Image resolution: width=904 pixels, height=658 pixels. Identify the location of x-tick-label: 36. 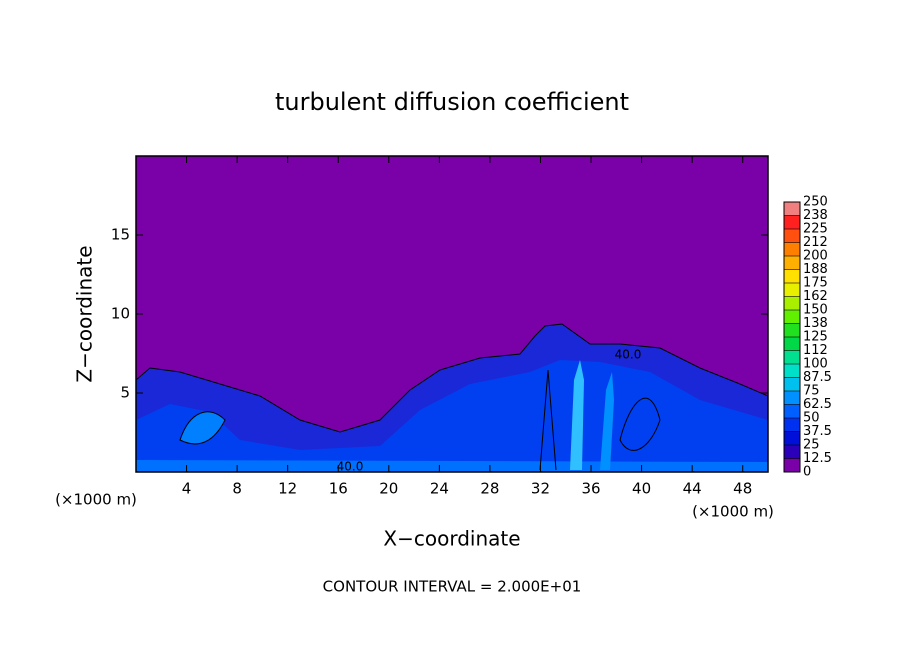
(590, 489).